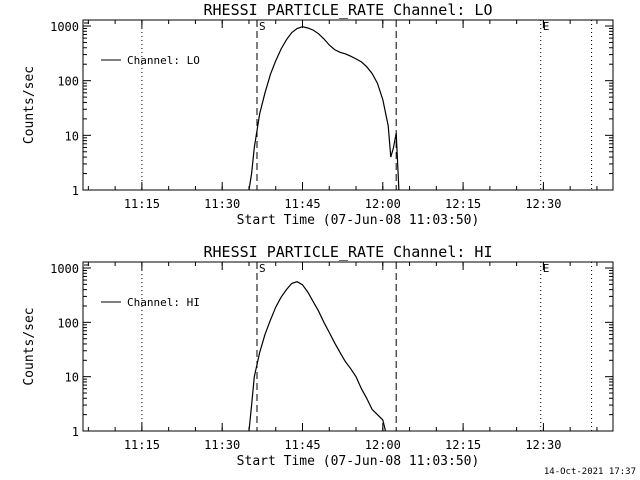  I want to click on legend-entry: Channel: LO, so click(163, 60).